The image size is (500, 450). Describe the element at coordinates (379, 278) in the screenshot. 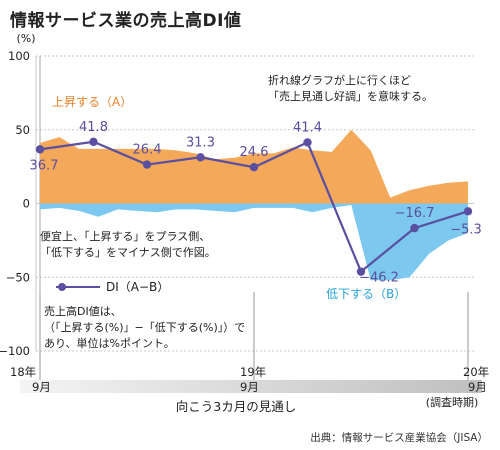

I see `di-data-label: −46.2` at that location.